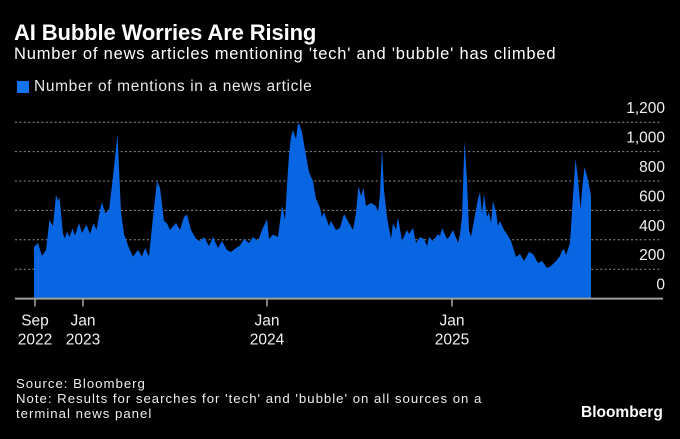 This screenshot has height=439, width=680. Describe the element at coordinates (452, 340) in the screenshot. I see `svg-text: 2025` at that location.